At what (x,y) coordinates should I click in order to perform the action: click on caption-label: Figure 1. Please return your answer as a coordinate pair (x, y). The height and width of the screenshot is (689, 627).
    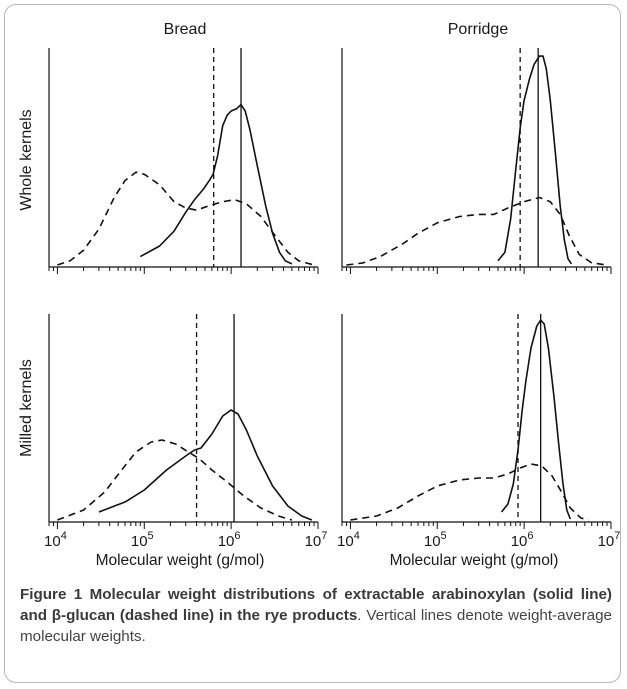
    Looking at the image, I should click on (51, 594).